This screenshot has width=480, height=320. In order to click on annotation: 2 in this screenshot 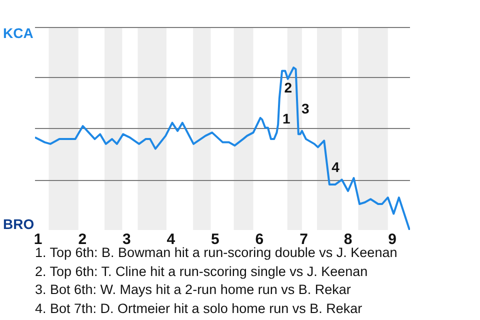, I will do `click(288, 88)`.